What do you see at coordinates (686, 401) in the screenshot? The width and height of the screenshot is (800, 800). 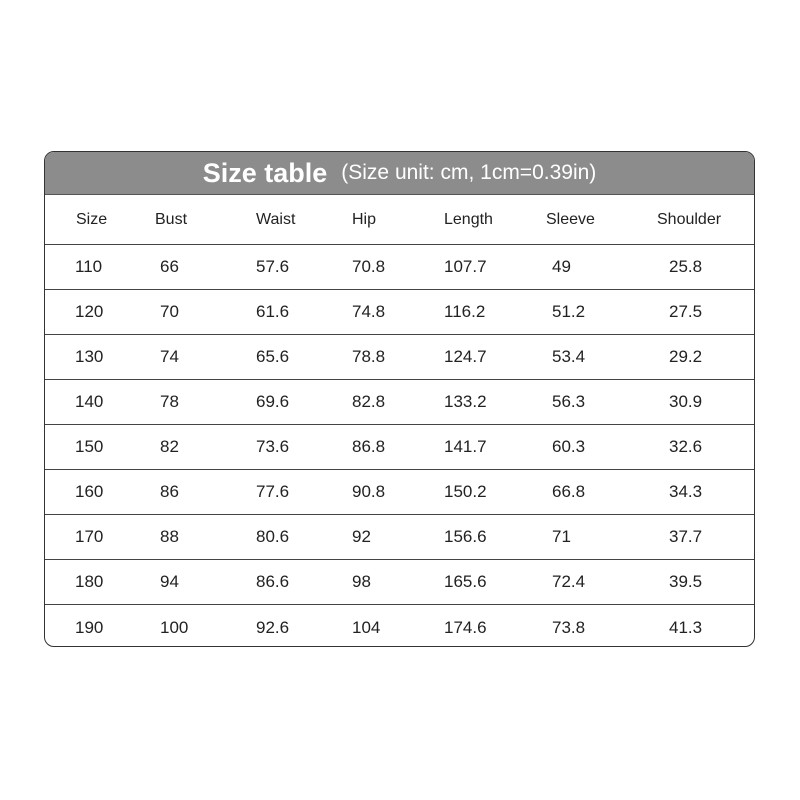 I see `cell-shoulder: 30.9` at bounding box center [686, 401].